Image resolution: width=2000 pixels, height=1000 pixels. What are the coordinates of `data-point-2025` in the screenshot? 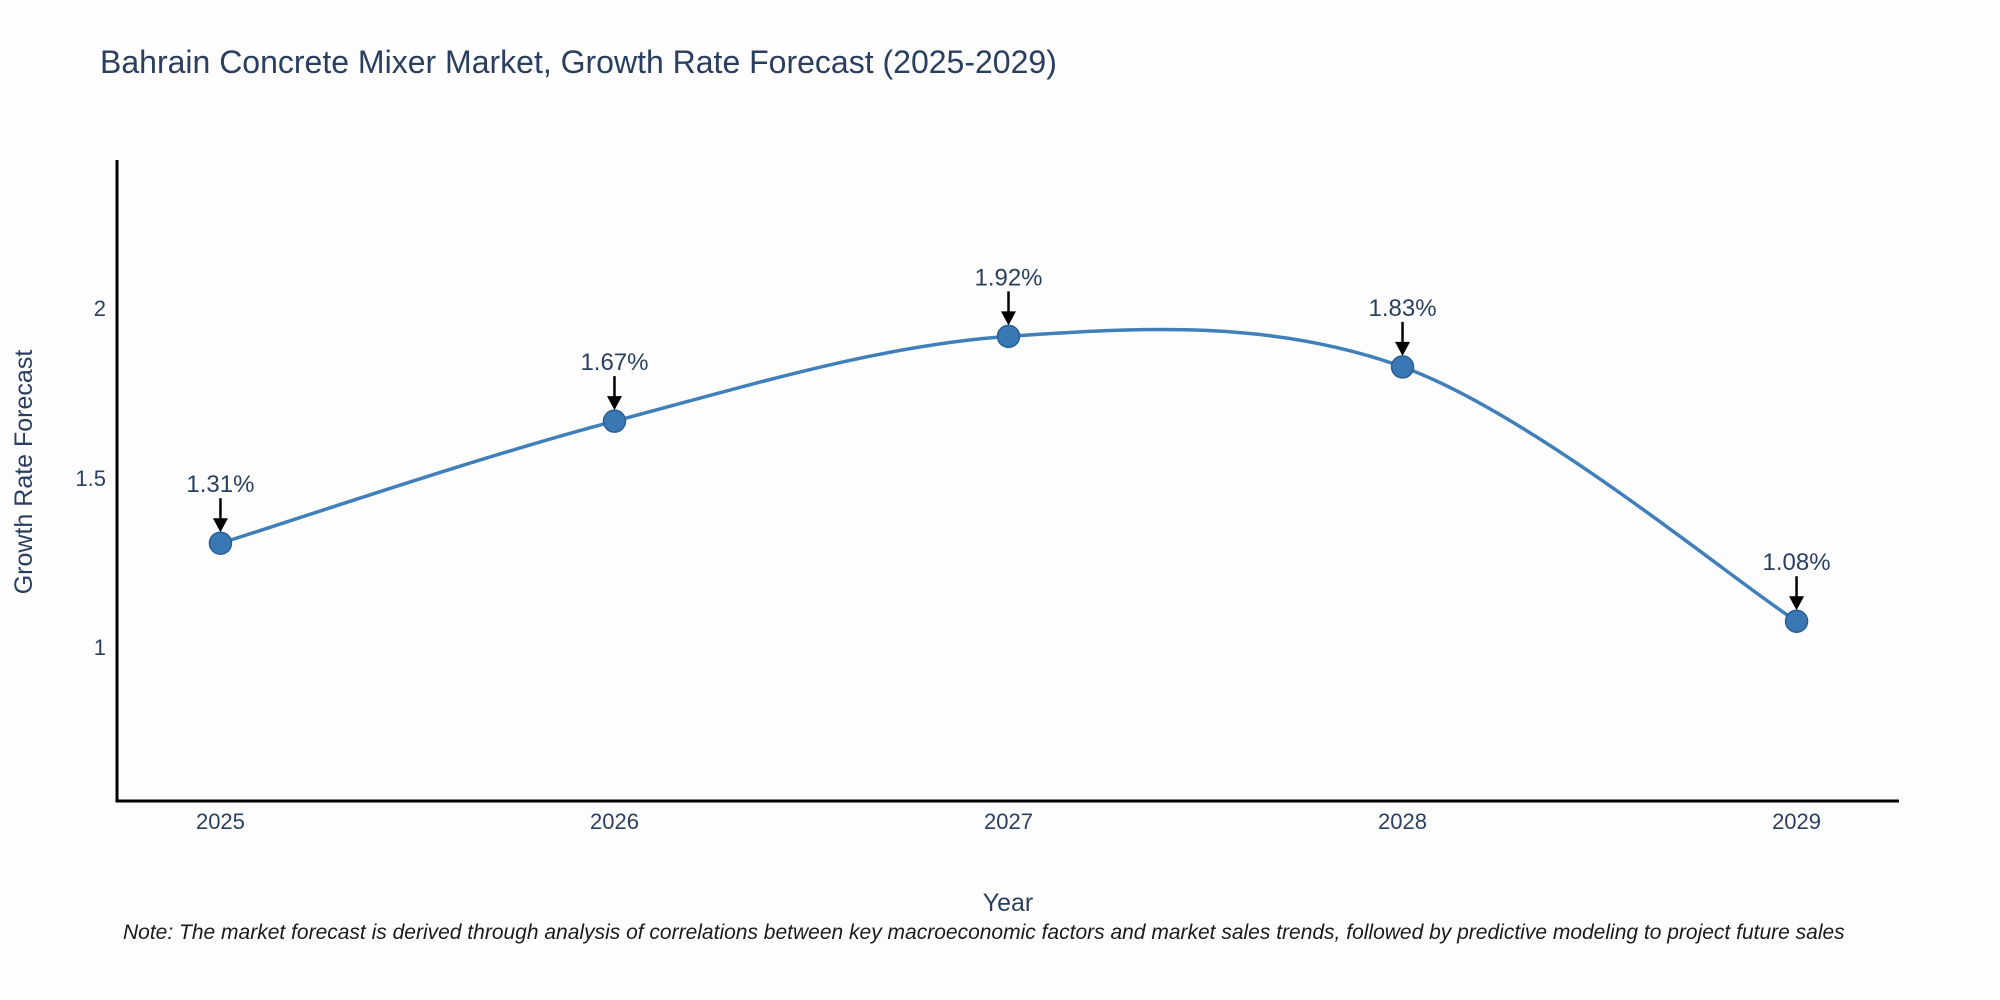 It's located at (220, 543).